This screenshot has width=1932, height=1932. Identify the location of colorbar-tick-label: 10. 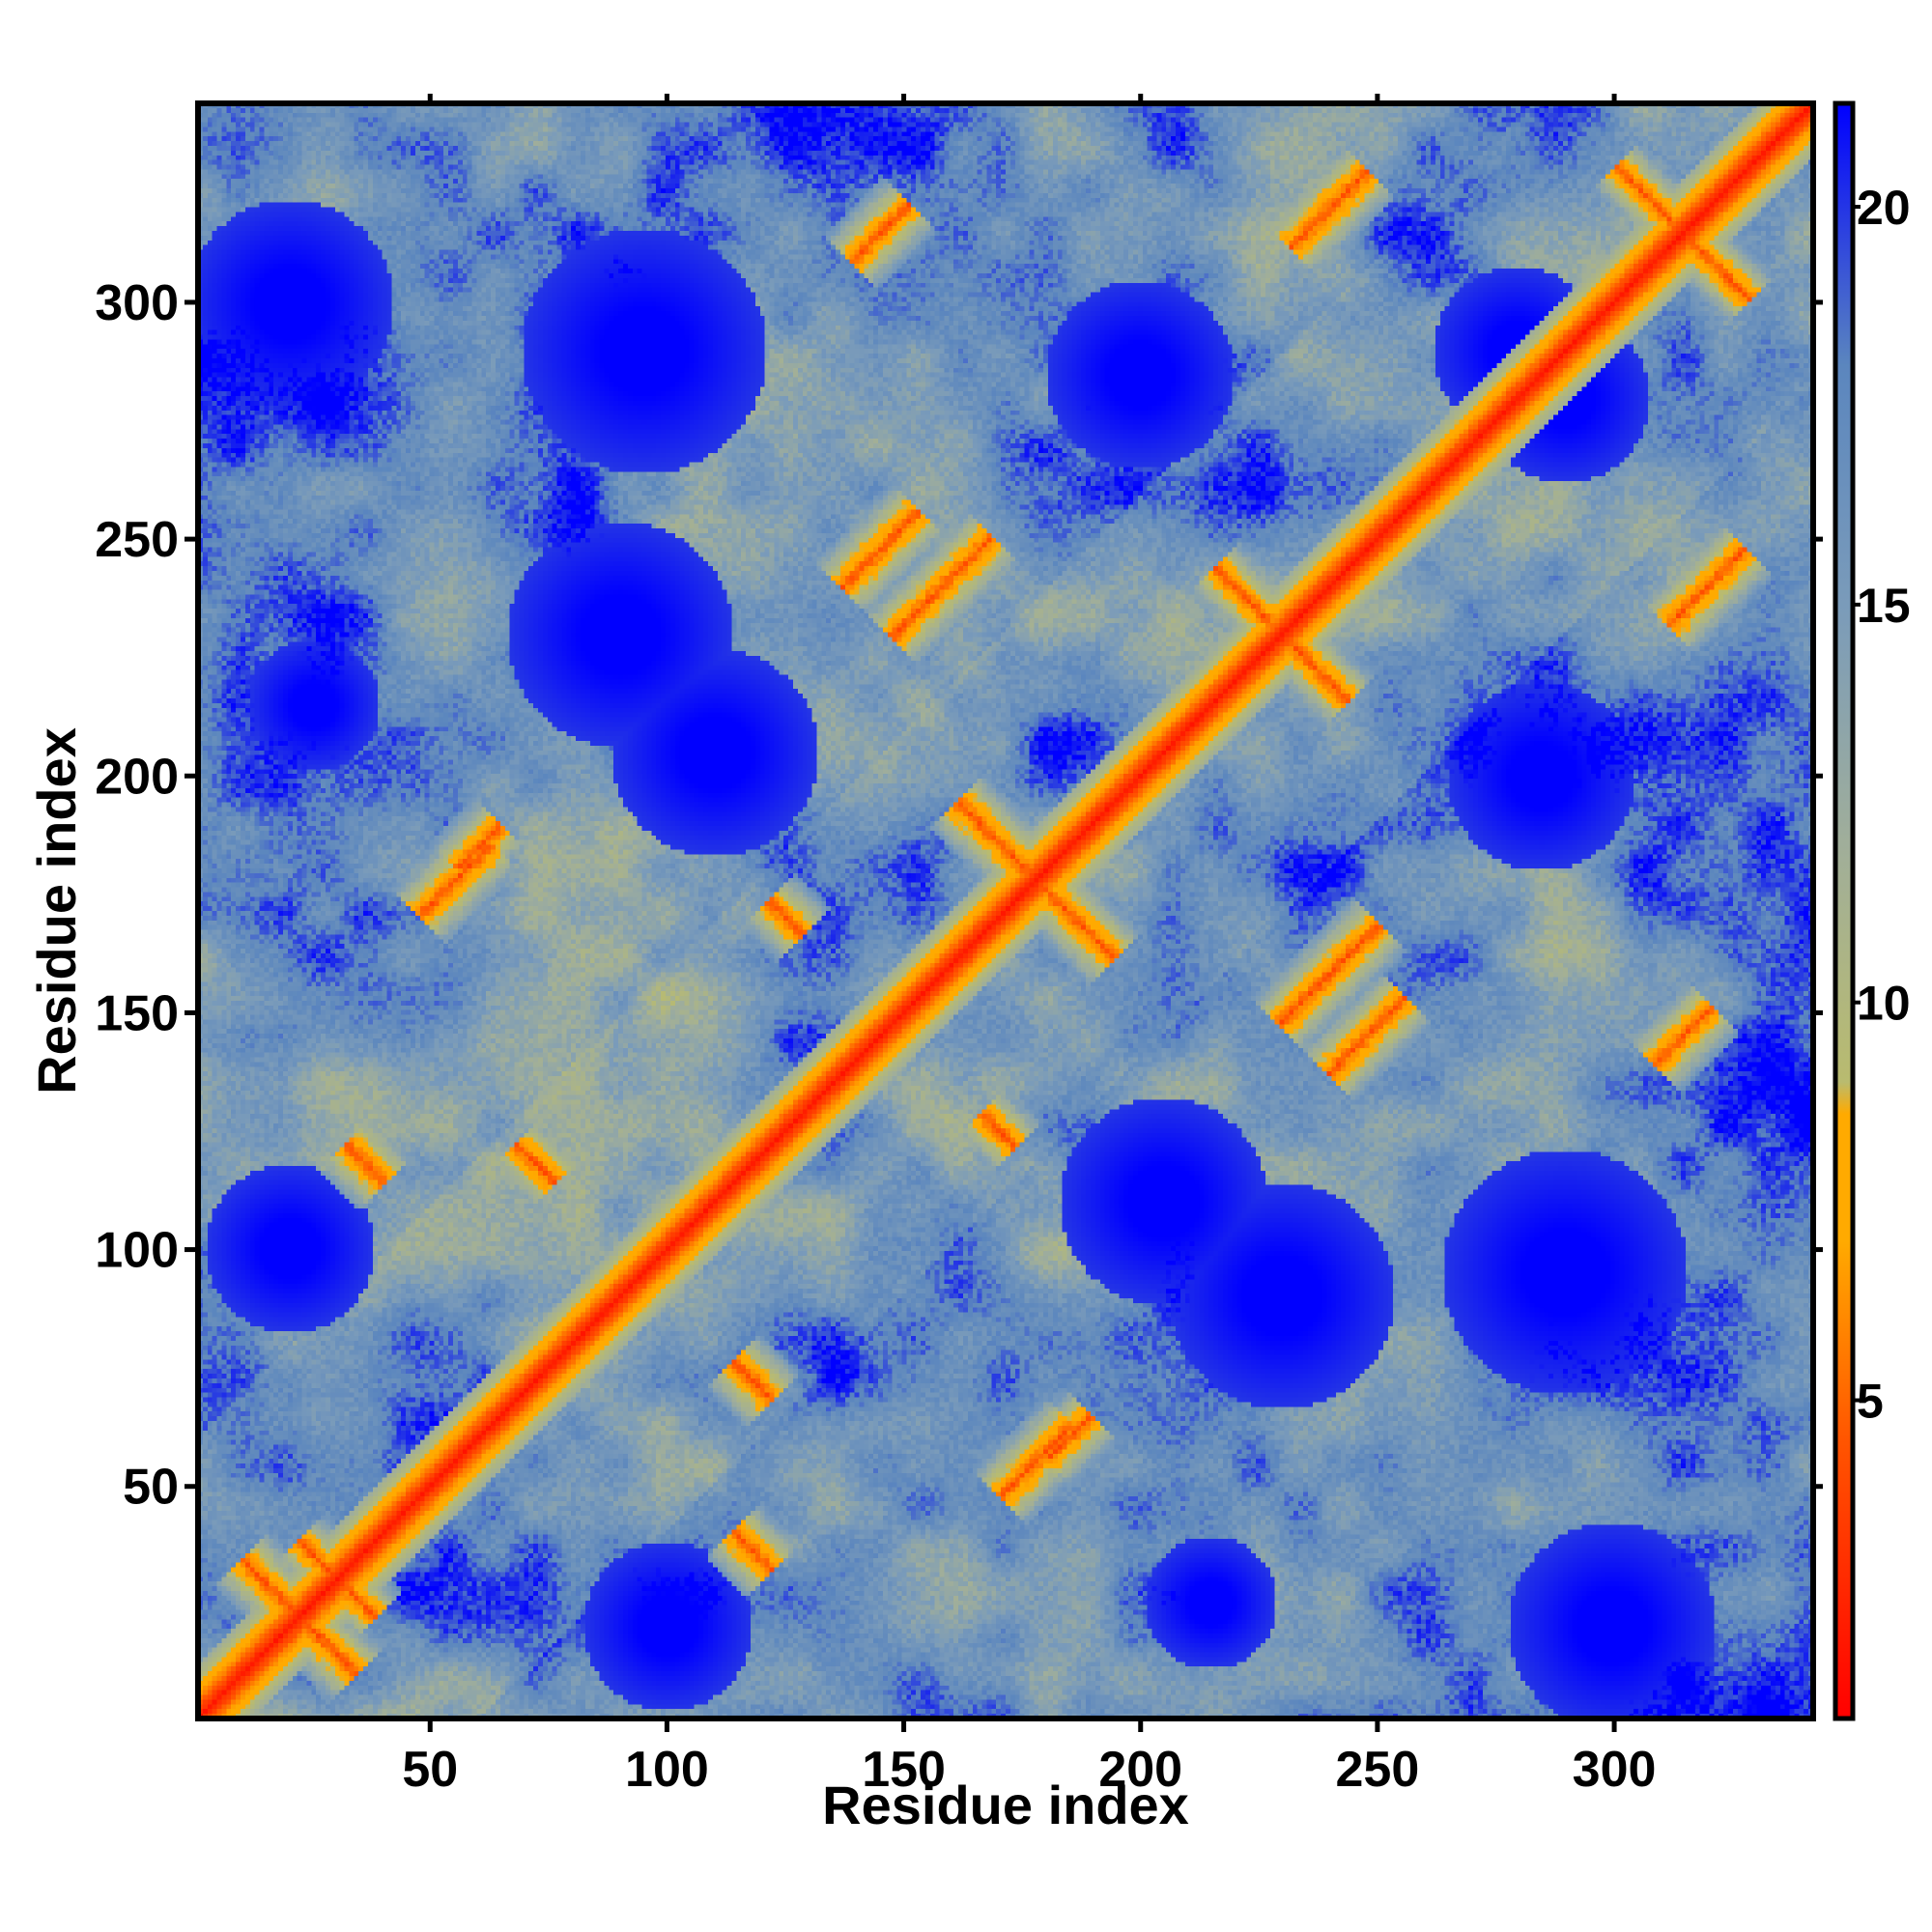
(1884, 1004).